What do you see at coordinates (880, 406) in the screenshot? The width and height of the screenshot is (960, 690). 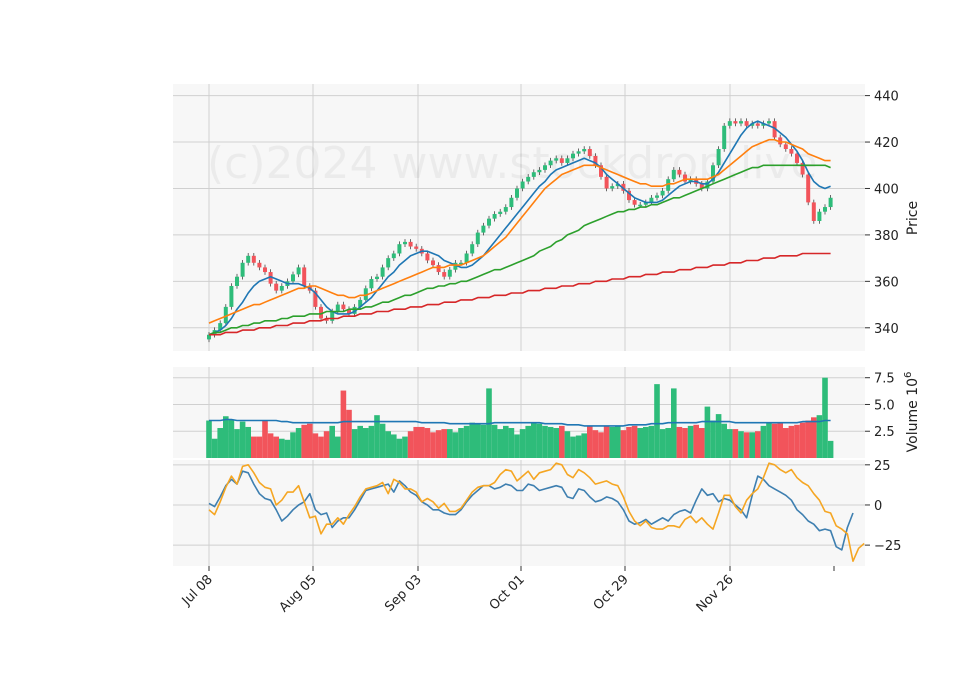 I see `volume-y-ticks: 2.5 5.0 7.5` at bounding box center [880, 406].